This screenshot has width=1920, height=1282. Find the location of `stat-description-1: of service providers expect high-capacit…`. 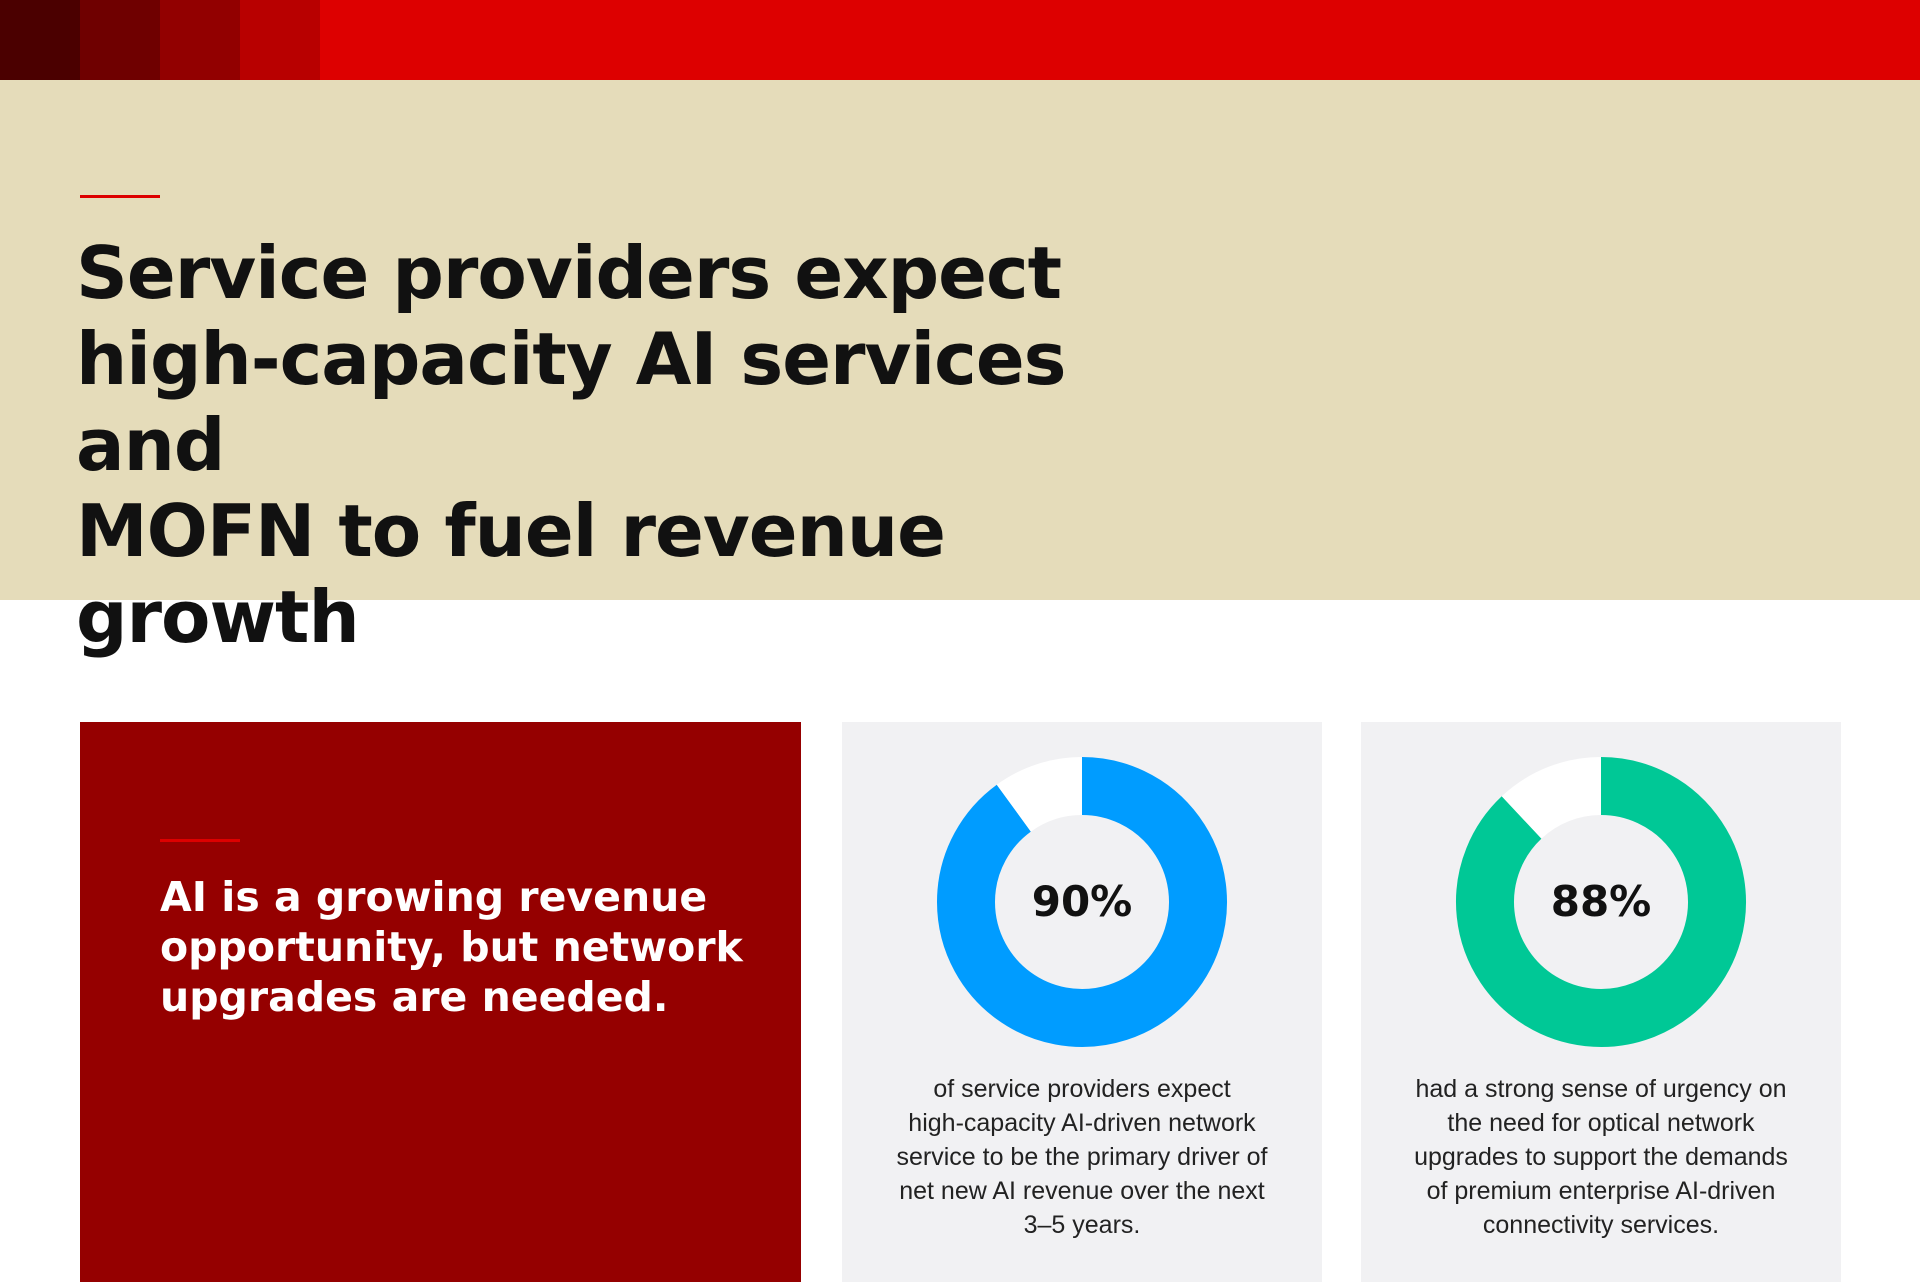

stat-description-1: of service providers expect high-capacit… is located at coordinates (1082, 1157).